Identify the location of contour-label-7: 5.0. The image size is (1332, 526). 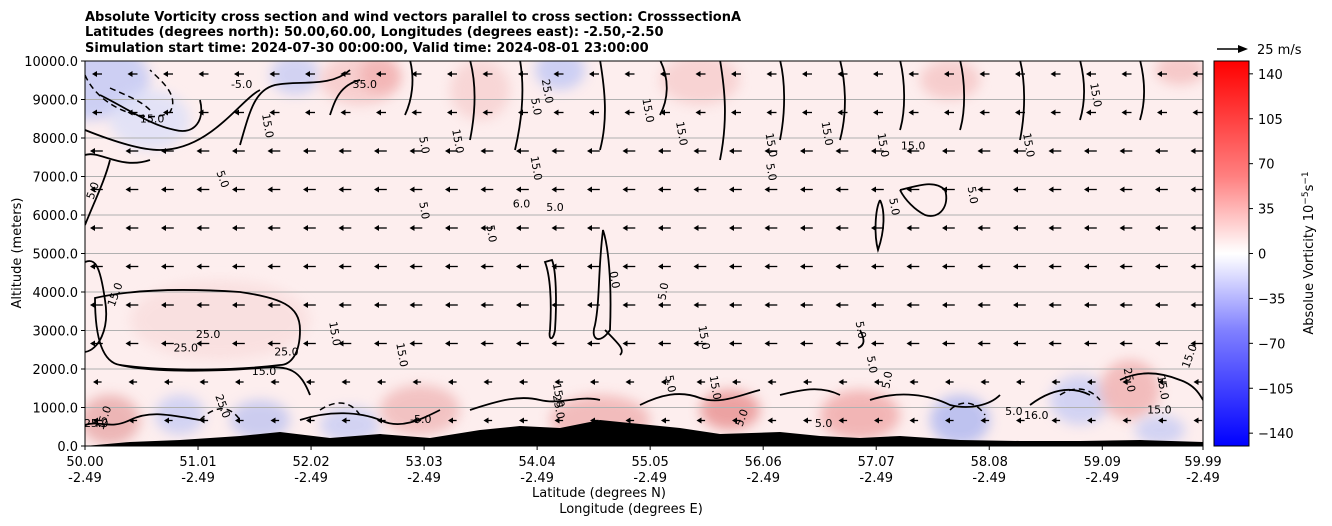
(93, 190).